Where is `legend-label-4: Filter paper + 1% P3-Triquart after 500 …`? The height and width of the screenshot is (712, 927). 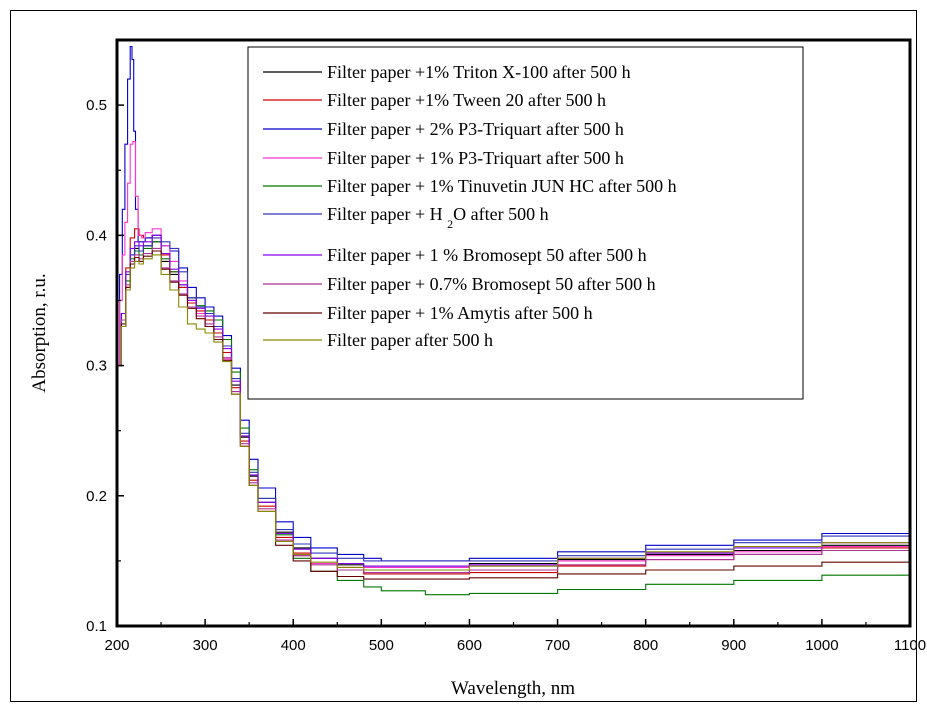 legend-label-4: Filter paper + 1% P3-Triquart after 500 … is located at coordinates (475, 158).